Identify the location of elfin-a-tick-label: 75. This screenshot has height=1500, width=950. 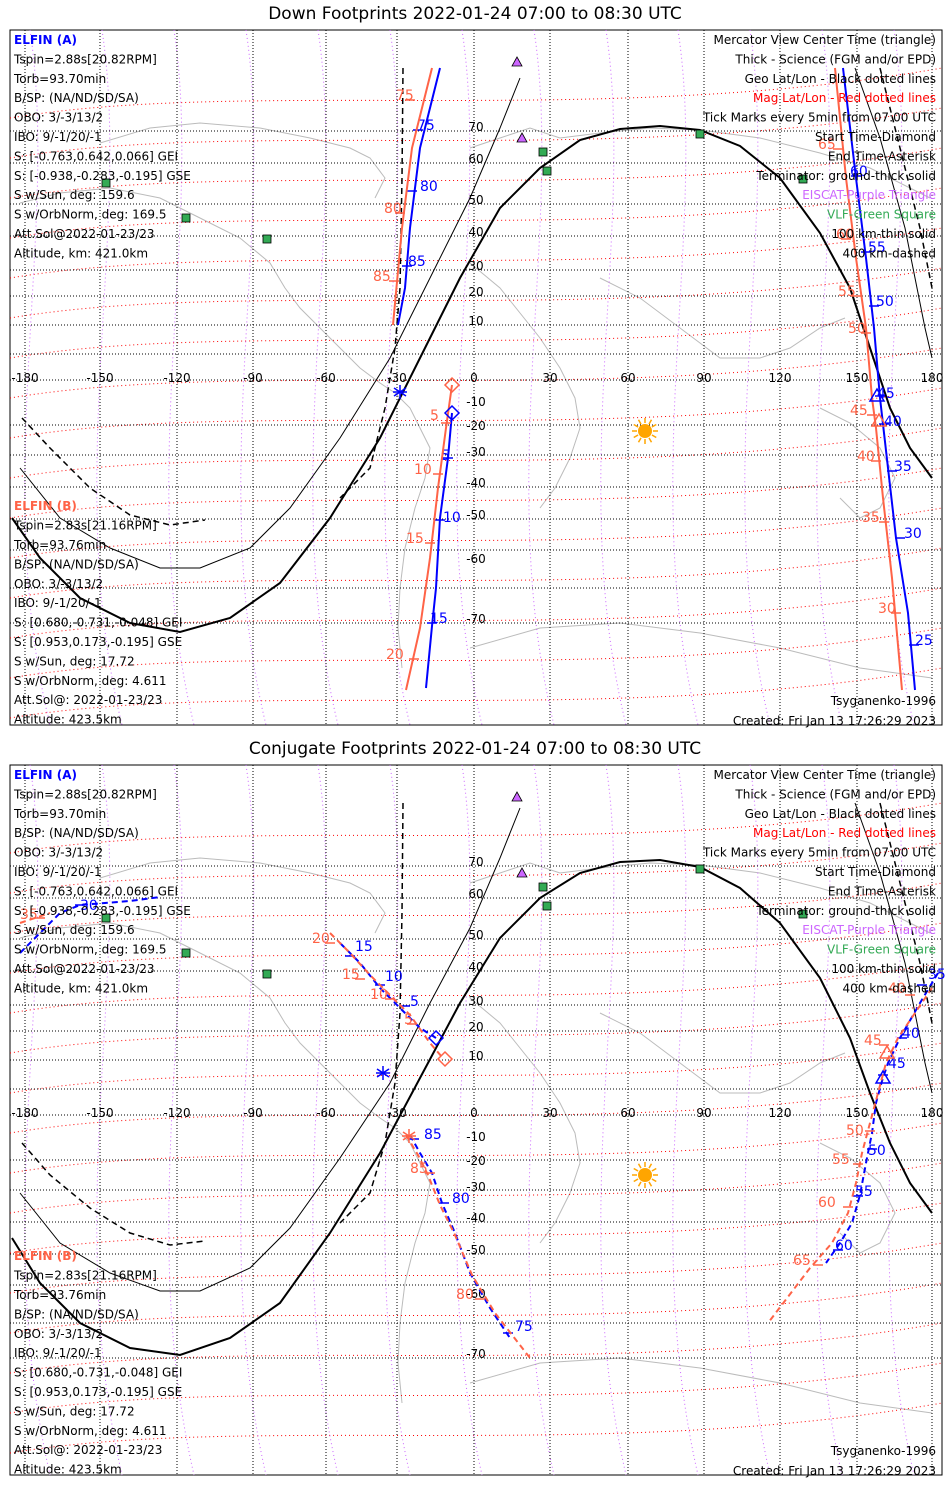
(426, 126).